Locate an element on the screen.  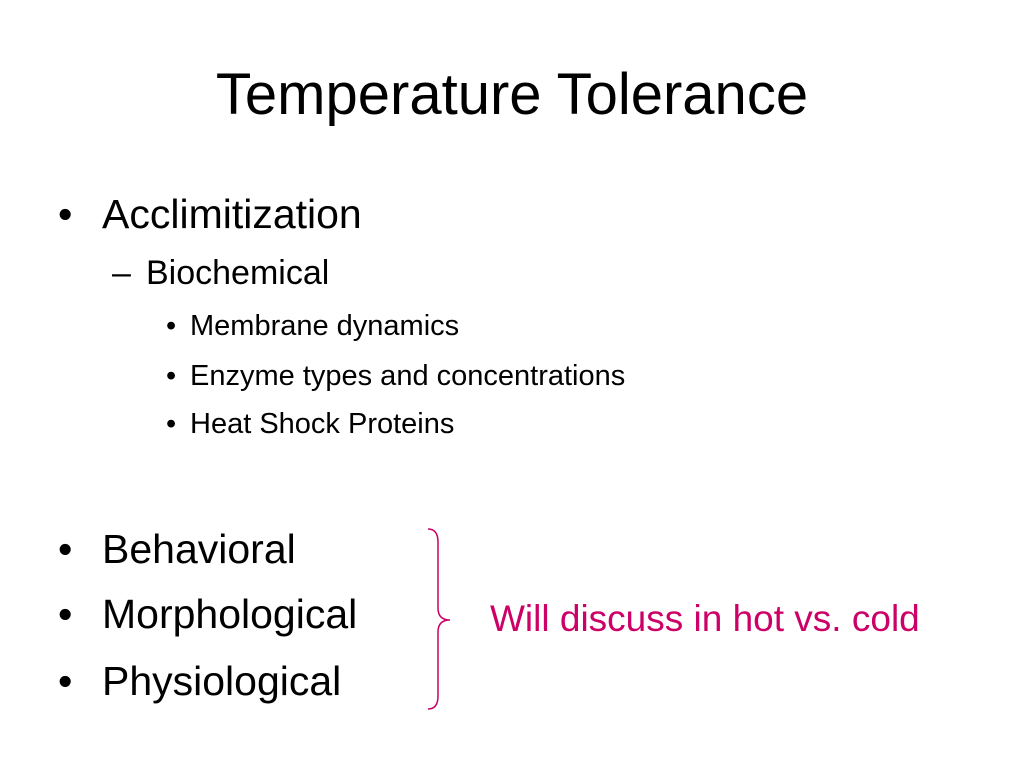
item-heat-shock-proteins: Heat Shock Proteins is located at coordinates (322, 424).